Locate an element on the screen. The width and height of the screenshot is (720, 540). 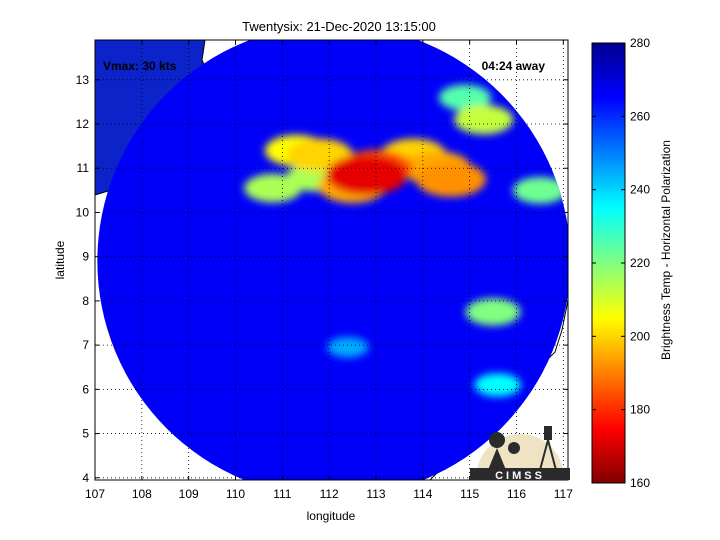
x-tick-label-2: 109 is located at coordinates (189, 494).